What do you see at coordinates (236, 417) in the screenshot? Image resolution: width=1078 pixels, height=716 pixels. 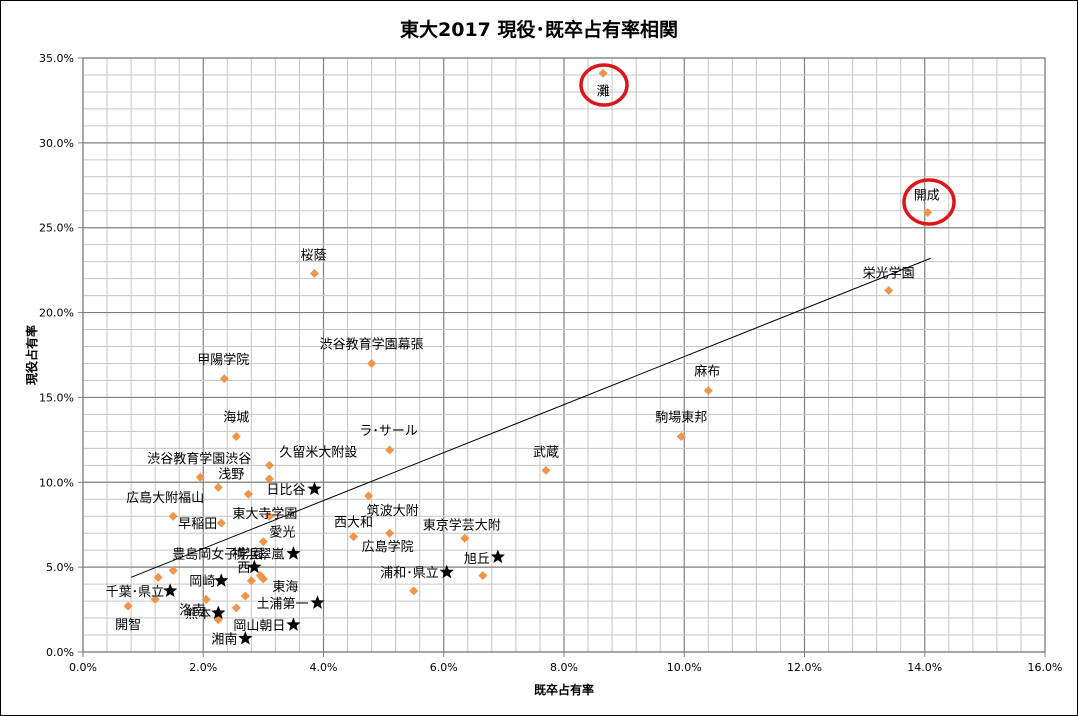 I see `point-label: 海城` at bounding box center [236, 417].